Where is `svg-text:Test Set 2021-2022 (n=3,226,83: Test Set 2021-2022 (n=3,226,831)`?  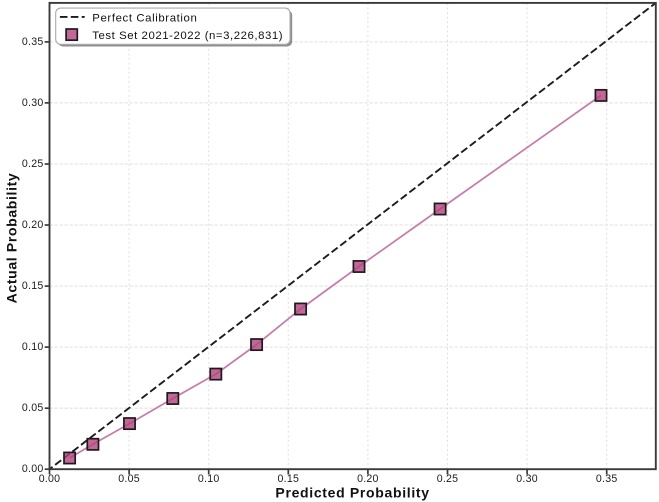
svg-text:Test Set 2021-2022 (n=3,226,83: Test Set 2021-2022 (n=3,226,831) is located at coordinates (187, 36).